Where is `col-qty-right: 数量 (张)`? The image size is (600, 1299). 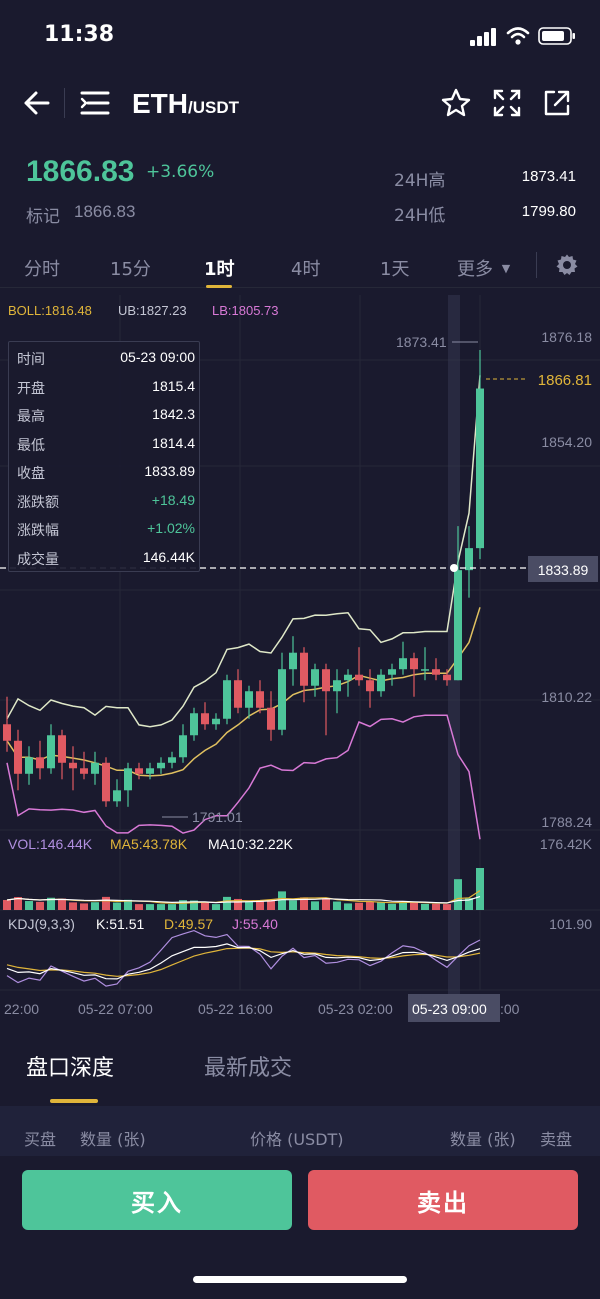 col-qty-right: 数量 (张) is located at coordinates (483, 1139).